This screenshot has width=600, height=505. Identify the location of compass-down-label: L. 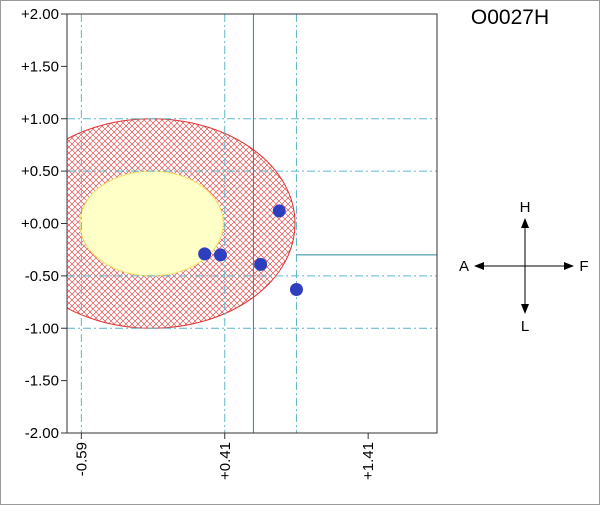
(525, 326).